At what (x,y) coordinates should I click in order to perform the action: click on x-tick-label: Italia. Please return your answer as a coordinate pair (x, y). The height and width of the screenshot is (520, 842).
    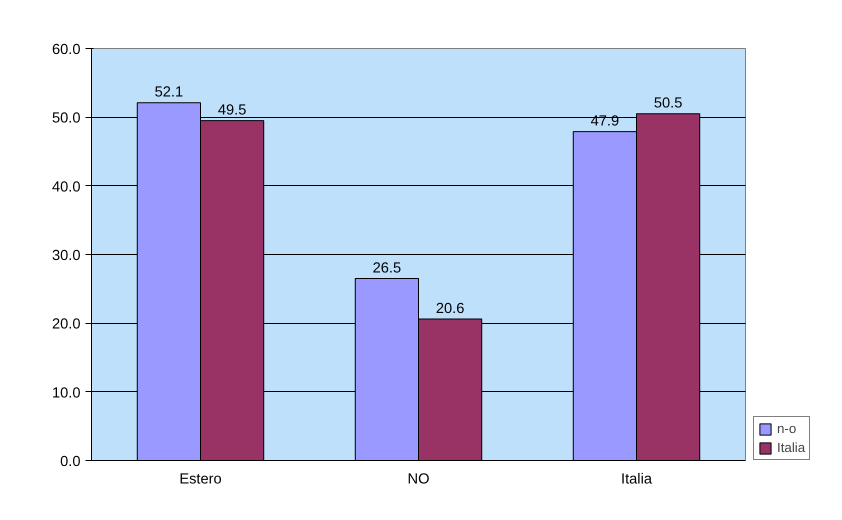
    Looking at the image, I should click on (637, 480).